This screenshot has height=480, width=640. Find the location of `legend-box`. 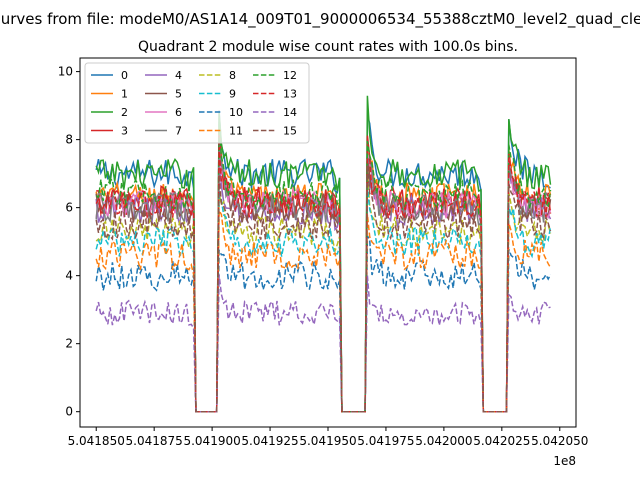

legend-box is located at coordinates (197, 103).